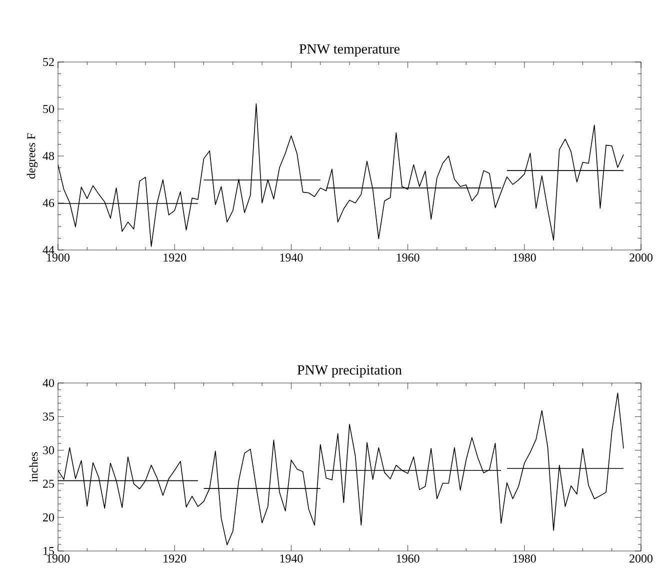 The image size is (662, 573). I want to click on y-tick-label: 20, so click(48, 517).